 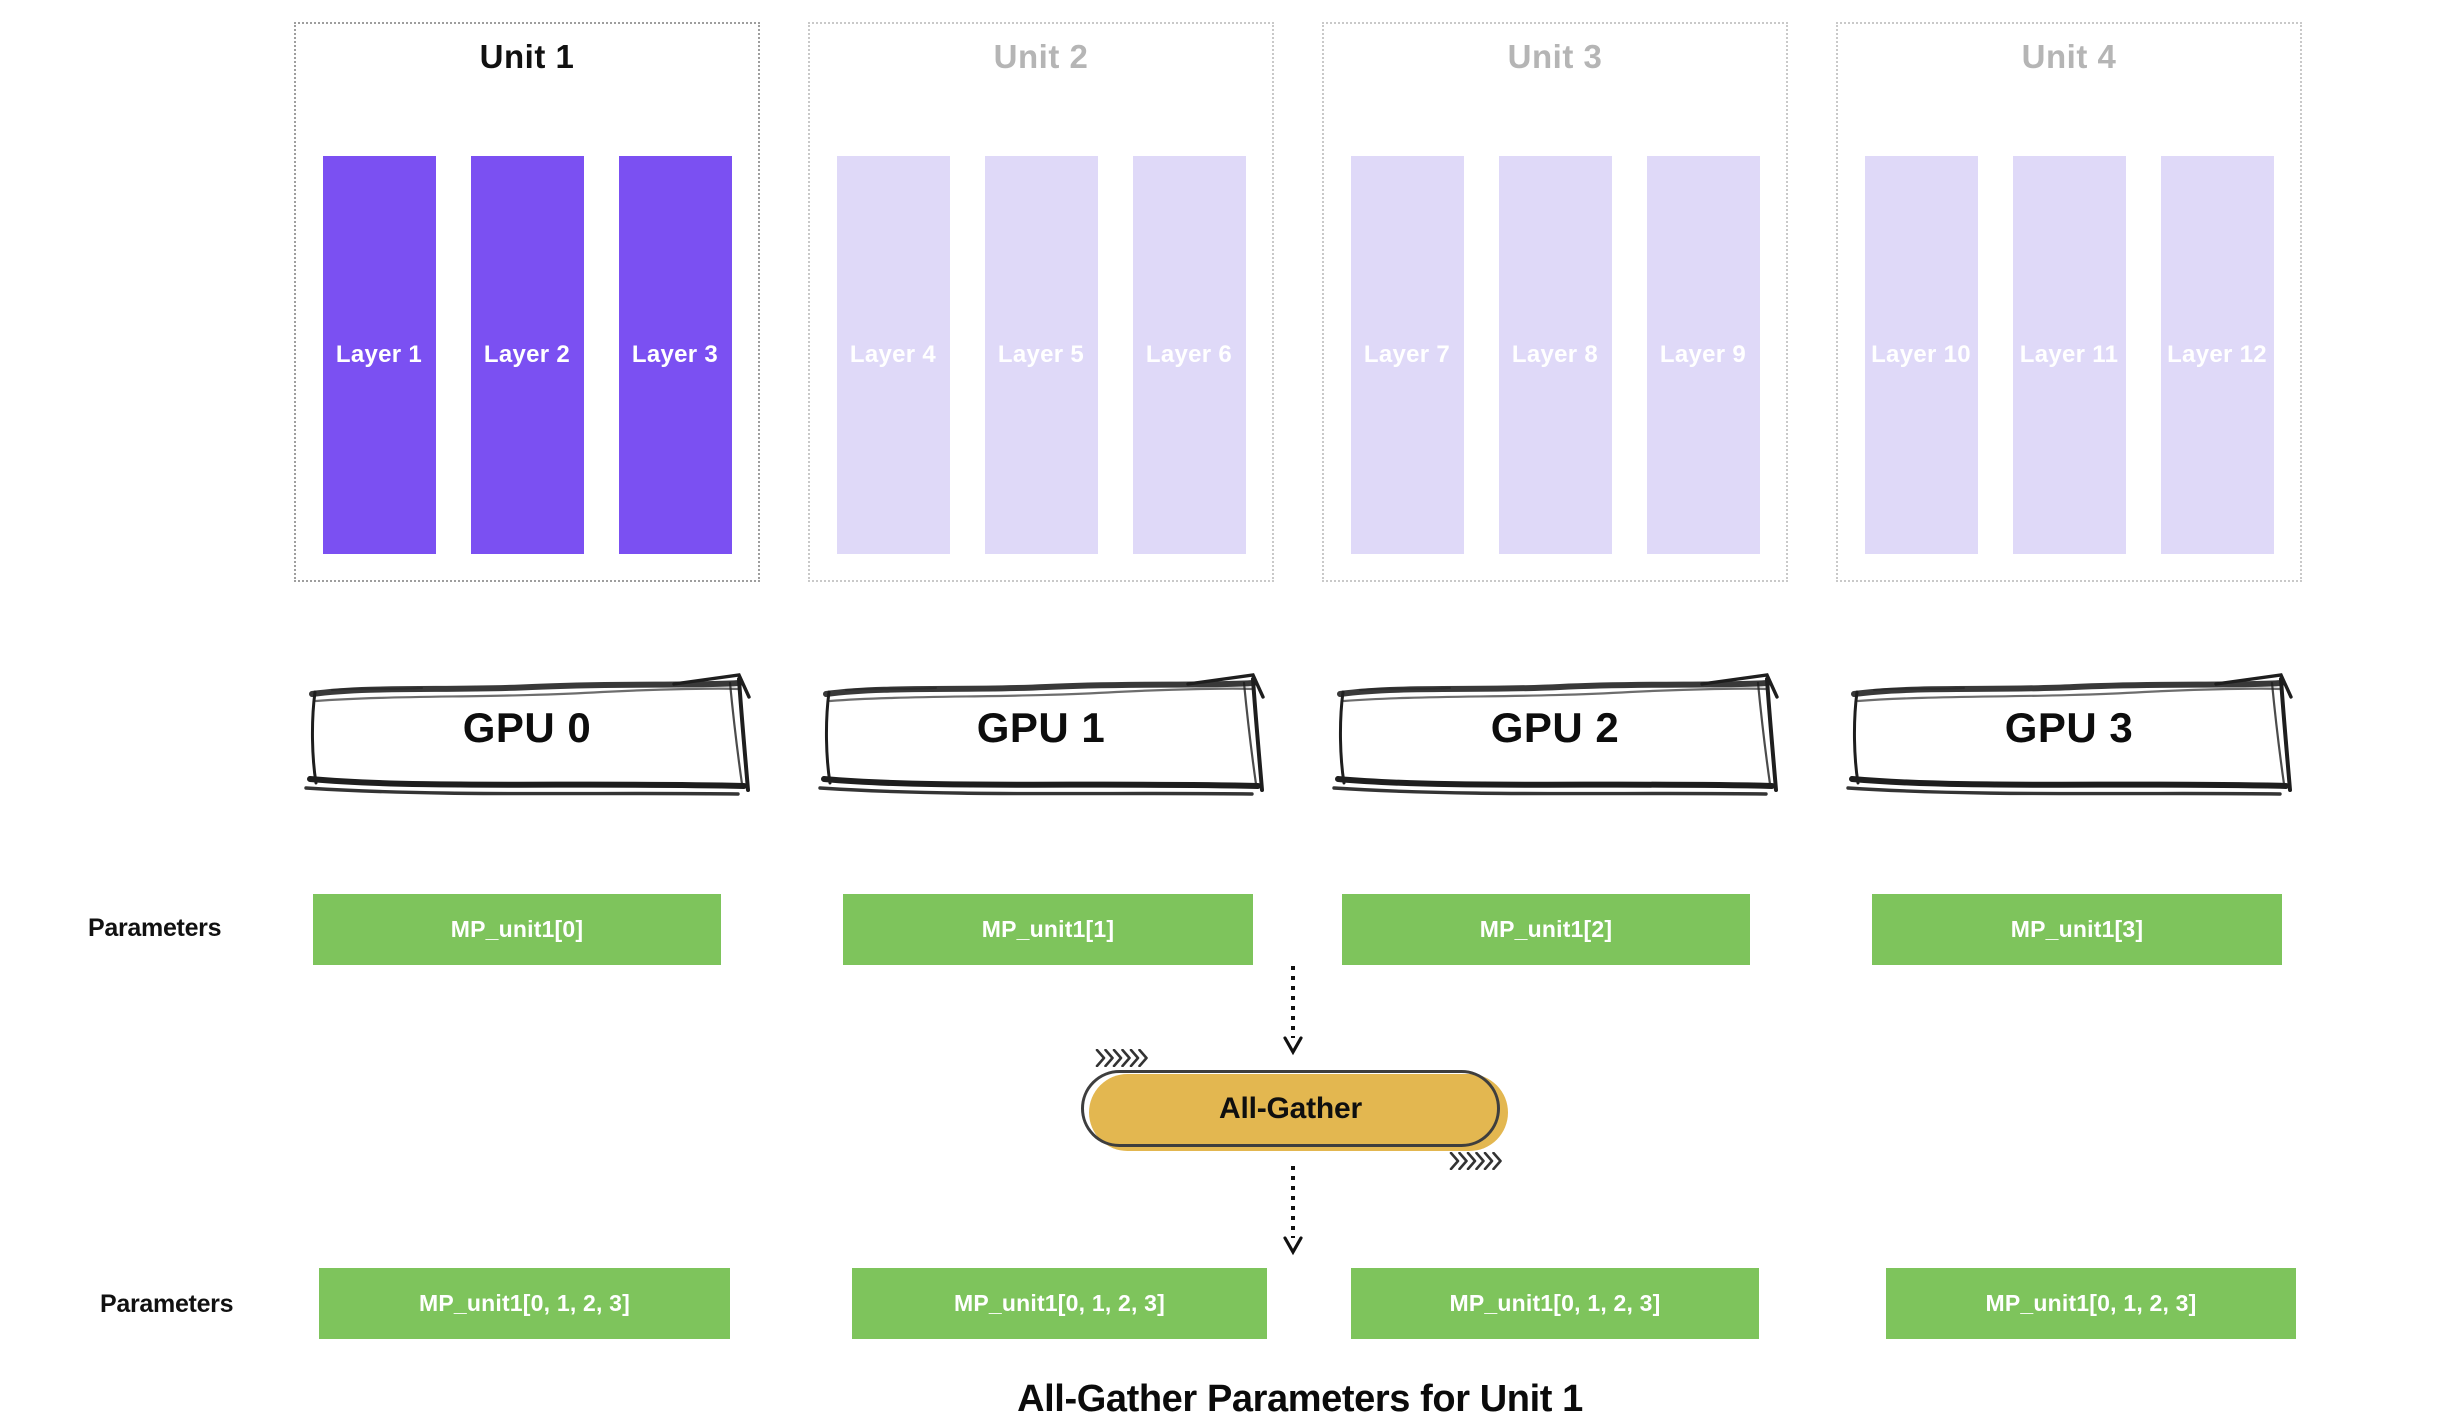 What do you see at coordinates (1921, 355) in the screenshot?
I see `layer-bar: Layer 10` at bounding box center [1921, 355].